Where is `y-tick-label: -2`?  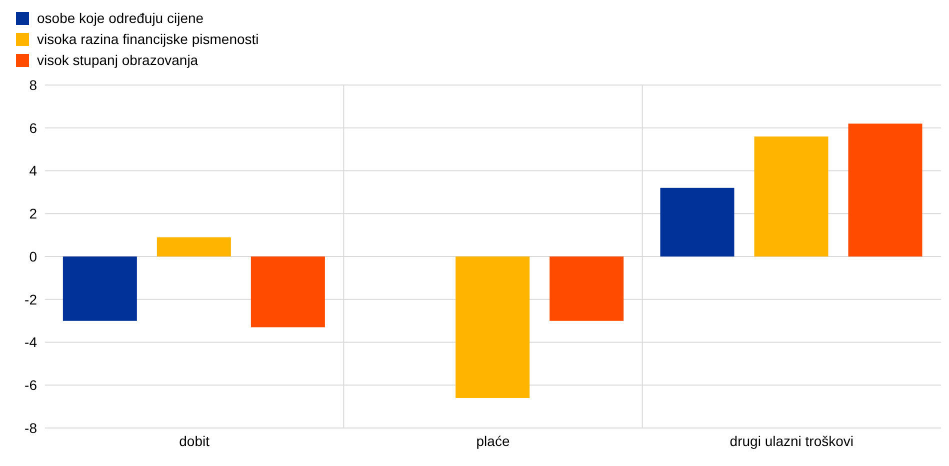 y-tick-label: -2 is located at coordinates (31, 299).